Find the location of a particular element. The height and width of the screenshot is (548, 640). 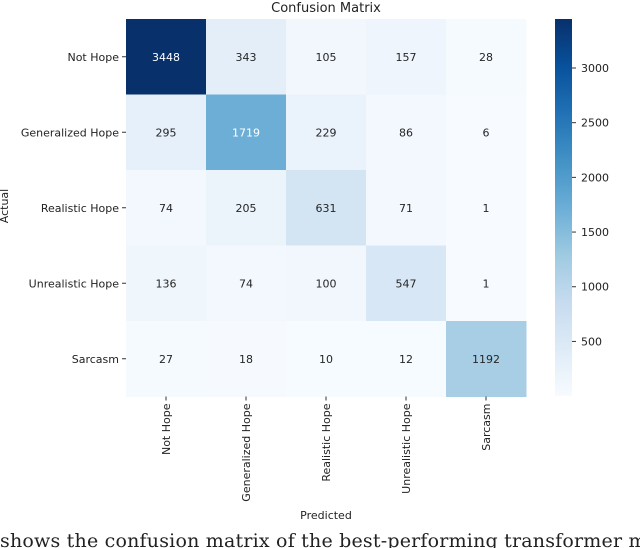

y-axis-label: Actual is located at coordinates (5, 206).